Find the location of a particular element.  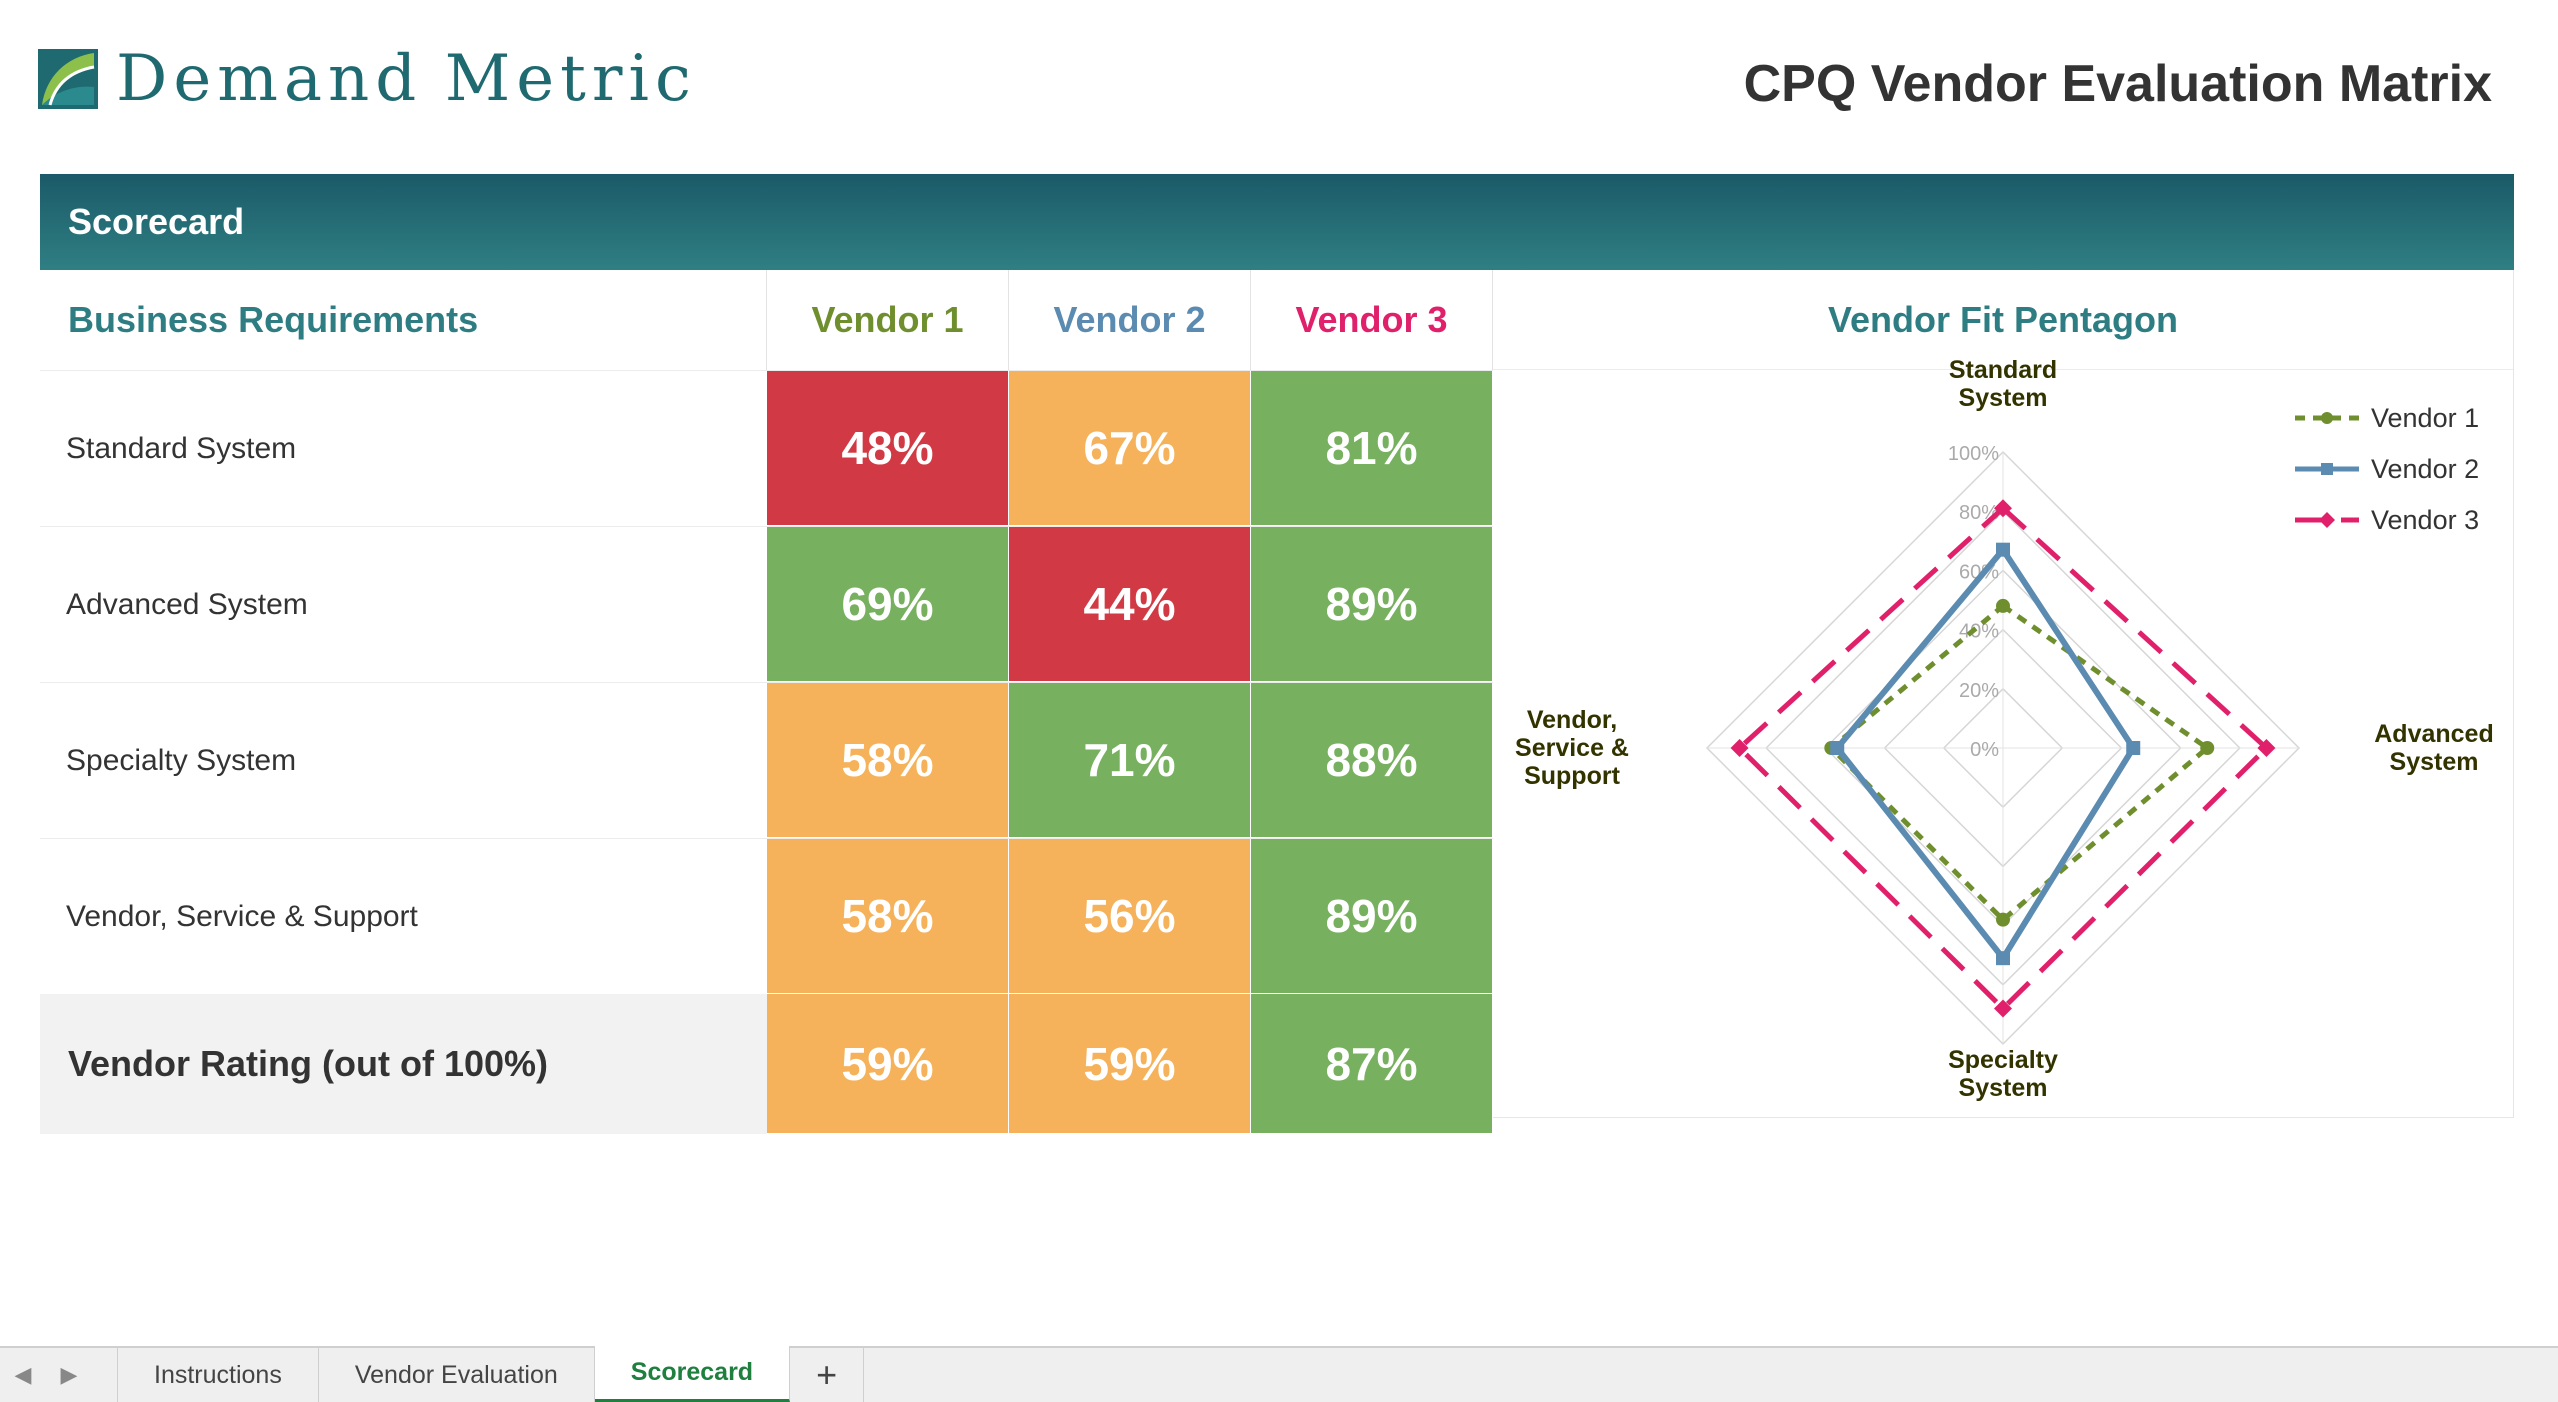

requirement-label: Vendor, Service & Support is located at coordinates (242, 916).